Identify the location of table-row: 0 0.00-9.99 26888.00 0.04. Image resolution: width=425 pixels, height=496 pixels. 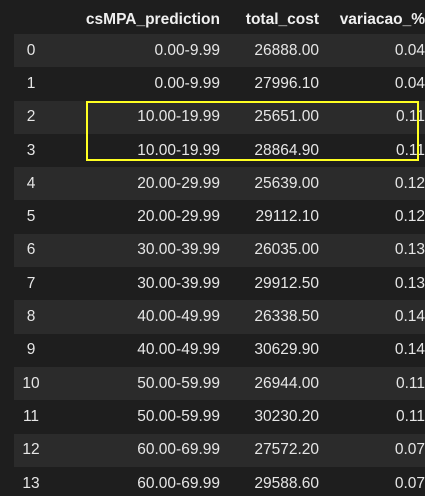
(219, 51).